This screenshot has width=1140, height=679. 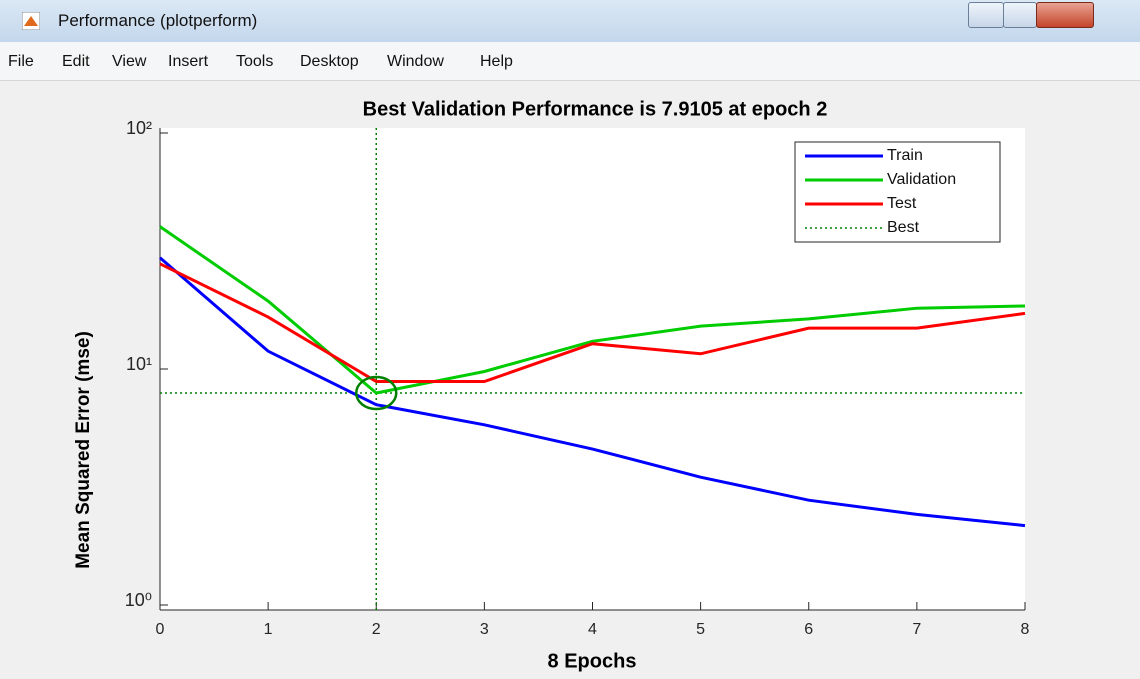 I want to click on close-button, so click(x=1065, y=15).